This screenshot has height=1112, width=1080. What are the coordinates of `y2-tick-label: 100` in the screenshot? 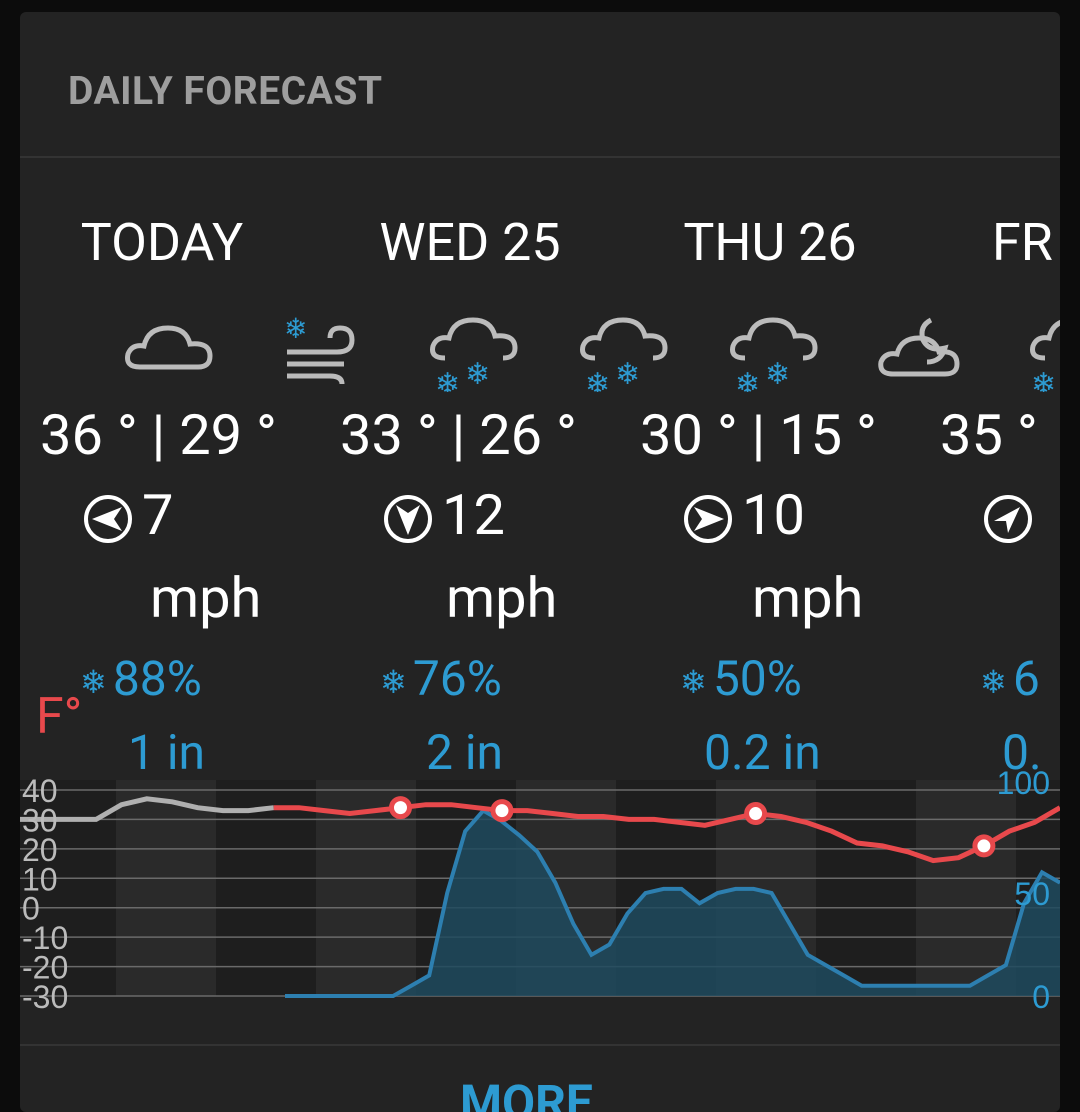 It's located at (1023, 783).